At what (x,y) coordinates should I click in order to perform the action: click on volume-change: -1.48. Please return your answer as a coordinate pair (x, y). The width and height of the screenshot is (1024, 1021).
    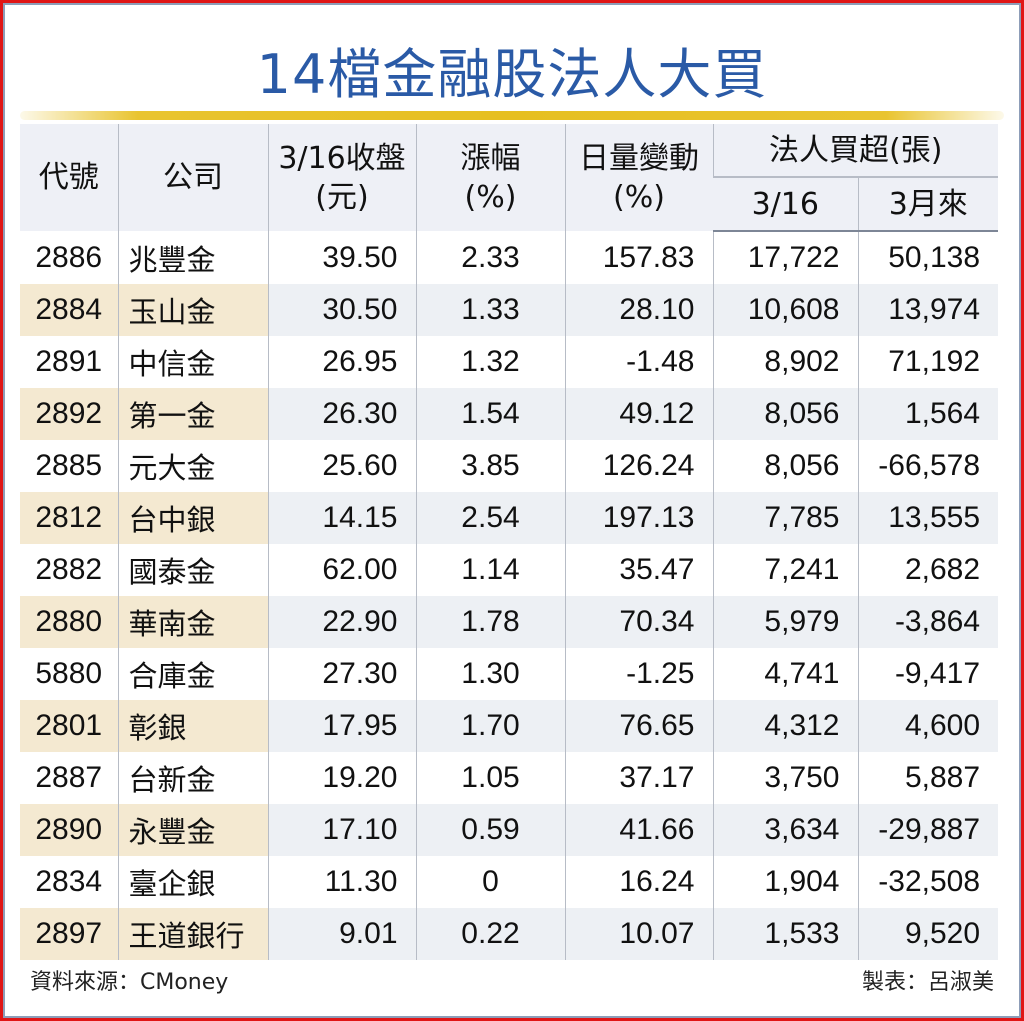
    Looking at the image, I should click on (638, 362).